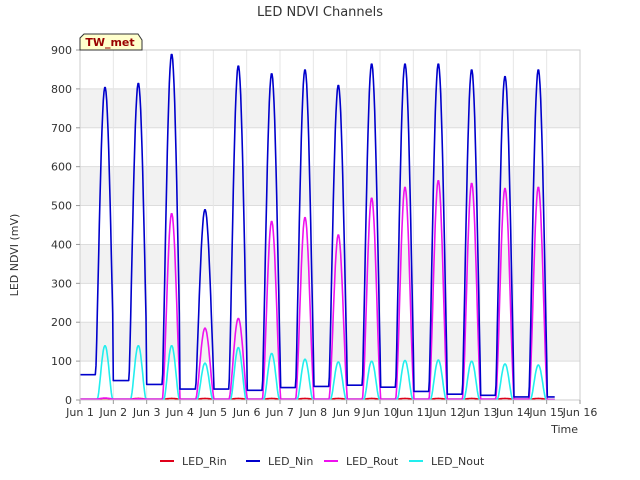 The width and height of the screenshot is (640, 480). Describe the element at coordinates (212, 412) in the screenshot. I see `x-tick-label: Jun 5` at that location.